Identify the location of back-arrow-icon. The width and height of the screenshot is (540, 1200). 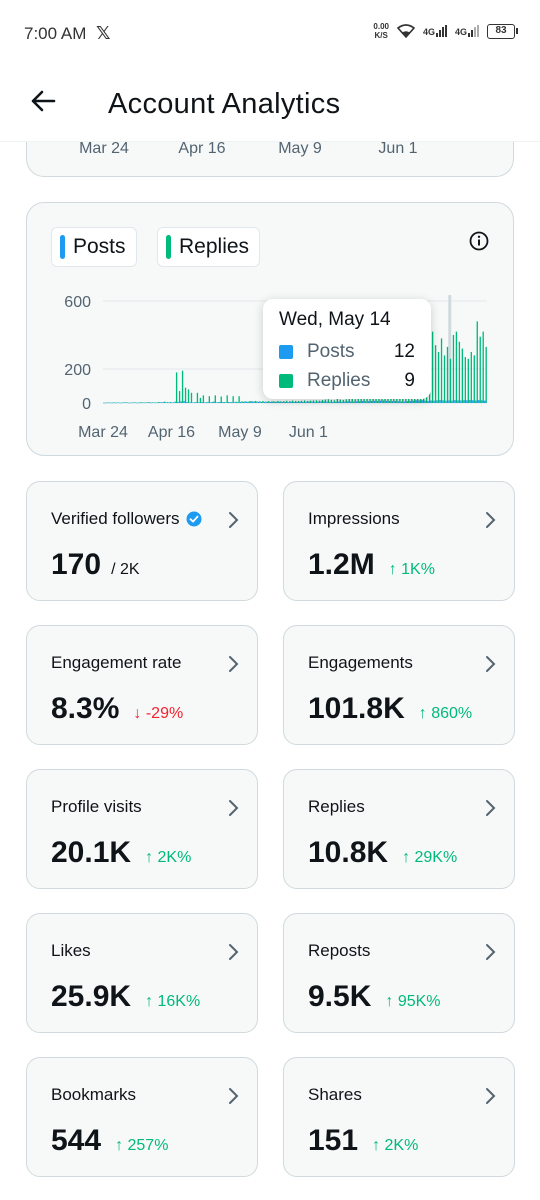
(43, 101).